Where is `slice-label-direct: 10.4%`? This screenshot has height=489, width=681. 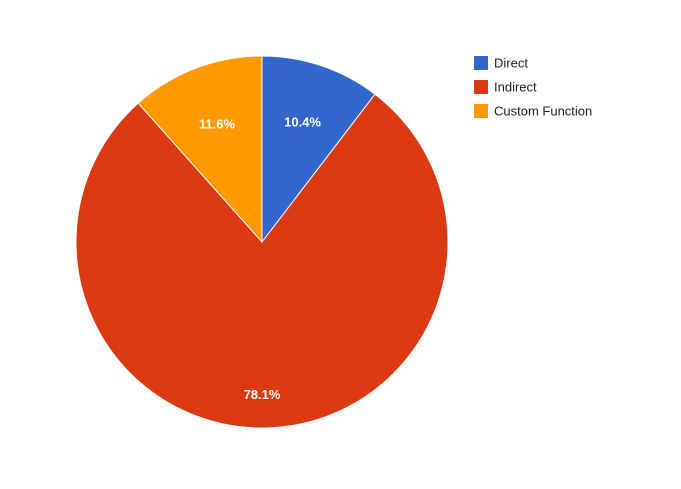 slice-label-direct: 10.4% is located at coordinates (302, 122).